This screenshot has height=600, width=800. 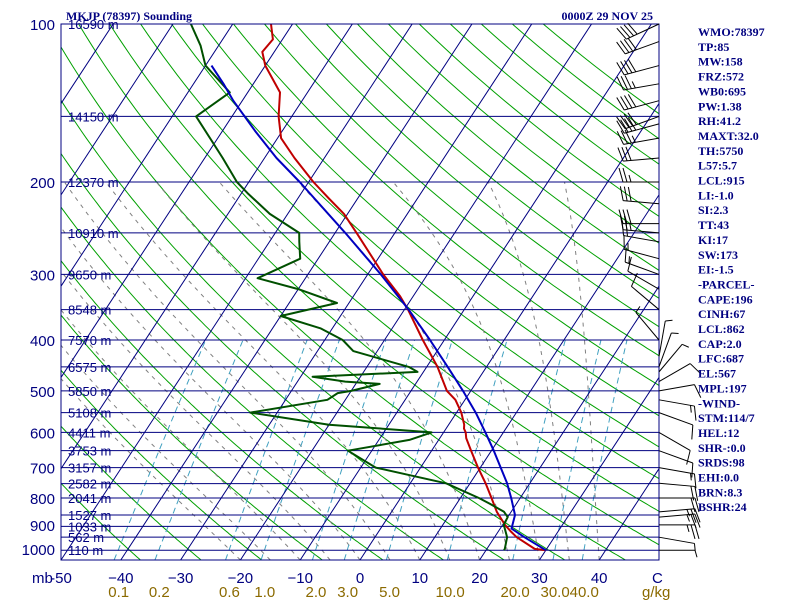 What do you see at coordinates (89, 413) in the screenshot?
I see `height-label: 5108 m` at bounding box center [89, 413].